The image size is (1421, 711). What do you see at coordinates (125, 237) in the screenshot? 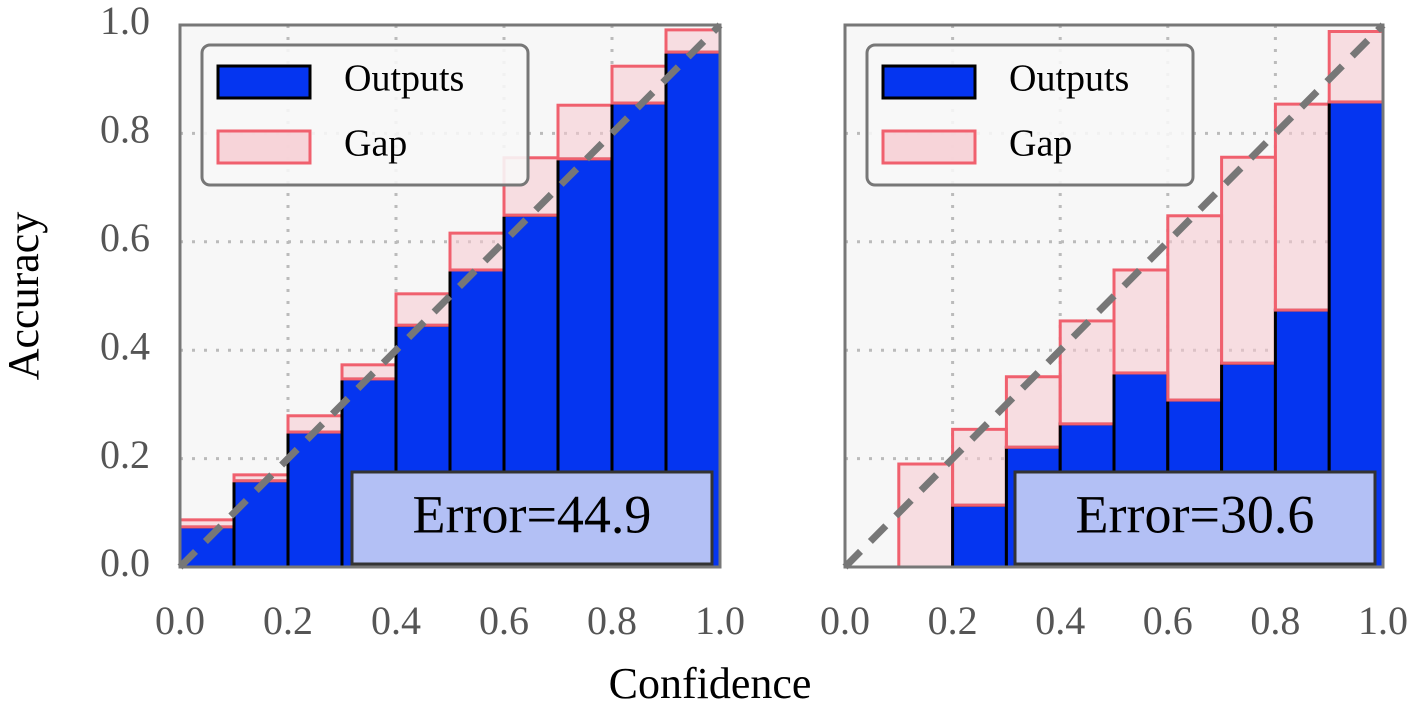
I see `y-tick-label: 0.6` at bounding box center [125, 237].